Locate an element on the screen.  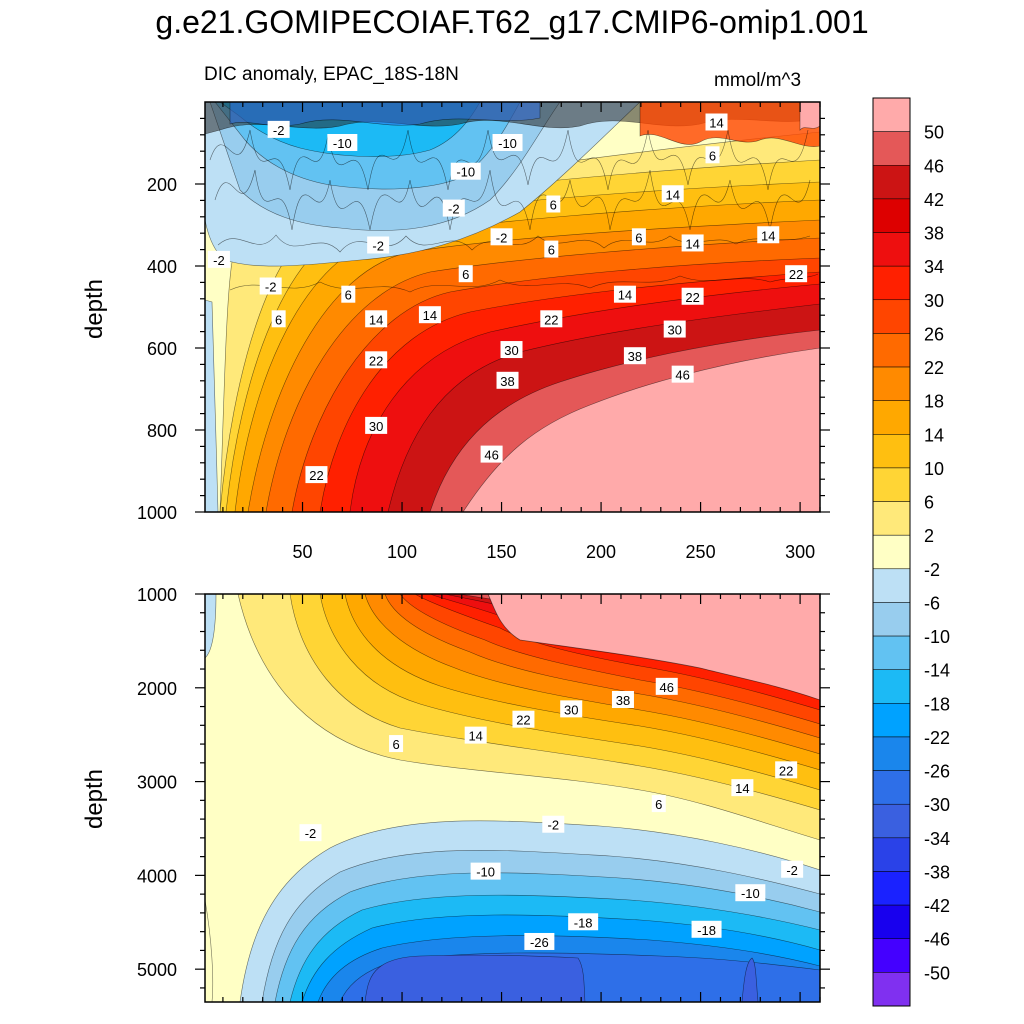
colorbar-label: 18 is located at coordinates (934, 402).